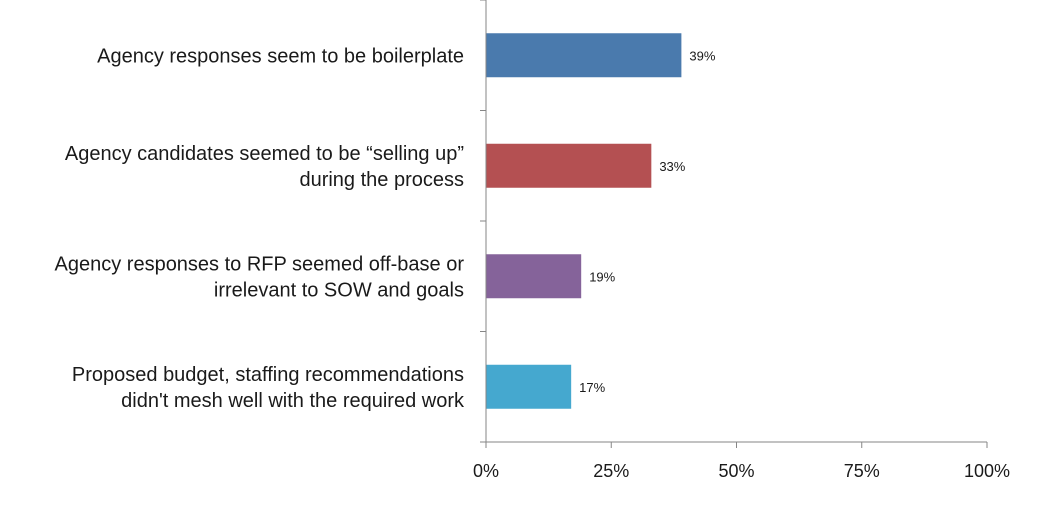 This screenshot has width=1041, height=512. Describe the element at coordinates (702, 55) in the screenshot. I see `data-label: 39%` at that location.